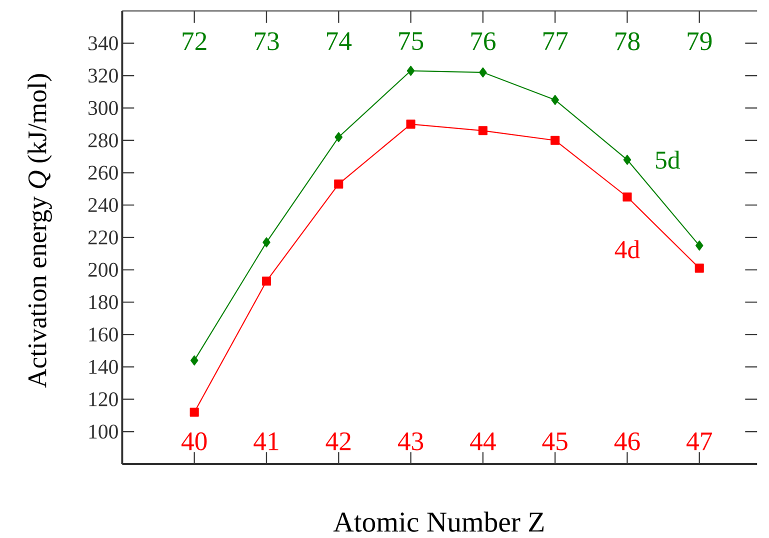  I want to click on x2-tick-label: 76, so click(483, 41).